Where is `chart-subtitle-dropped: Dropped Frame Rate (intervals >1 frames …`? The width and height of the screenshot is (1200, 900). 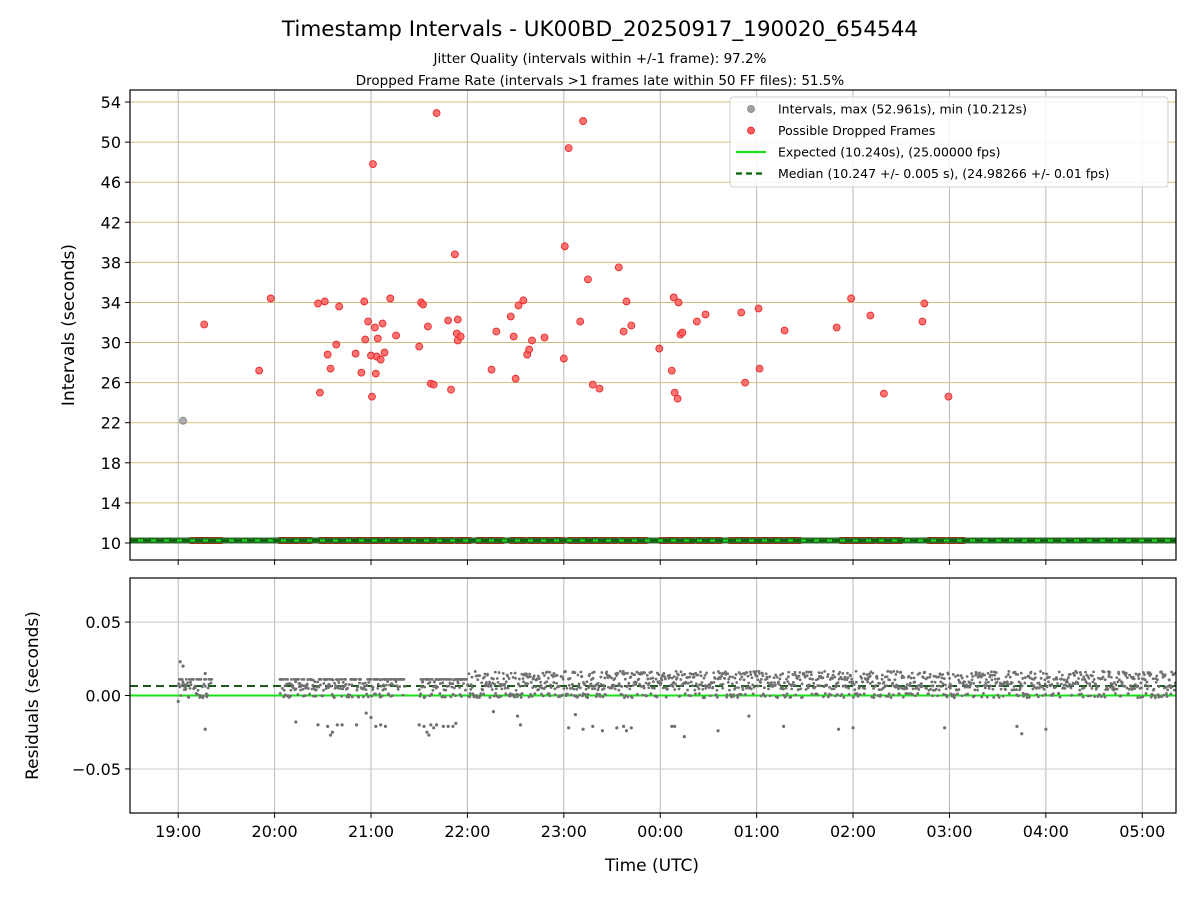 chart-subtitle-dropped: Dropped Frame Rate (intervals >1 frames … is located at coordinates (600, 81).